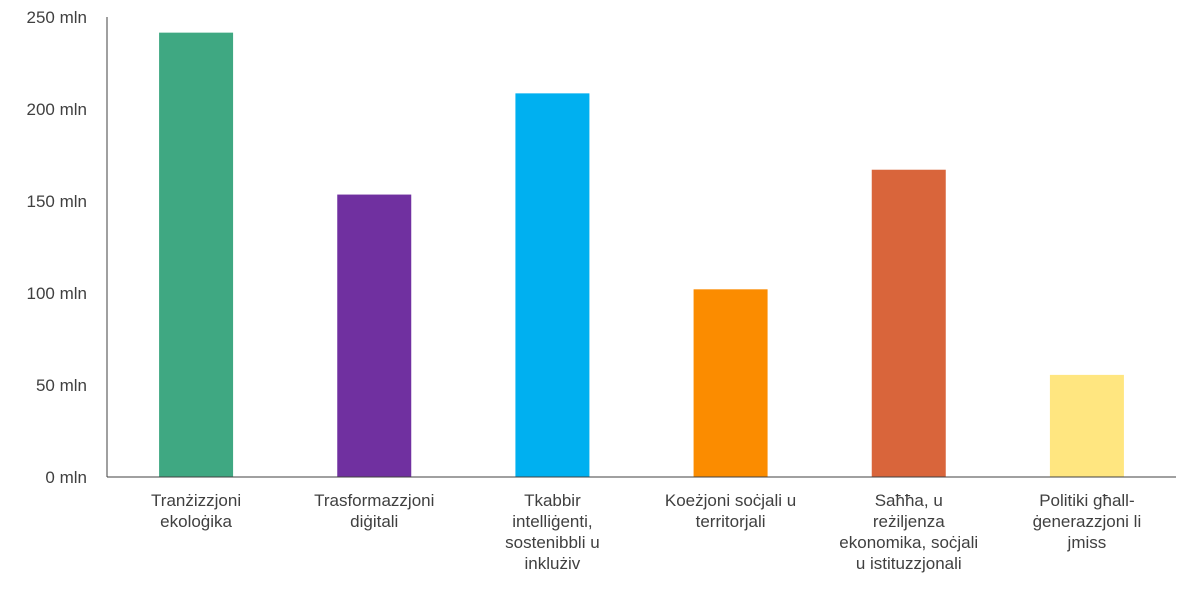  Describe the element at coordinates (730, 511) in the screenshot. I see `x-tick-label: Koeżjoni soċjali u territorjali` at that location.